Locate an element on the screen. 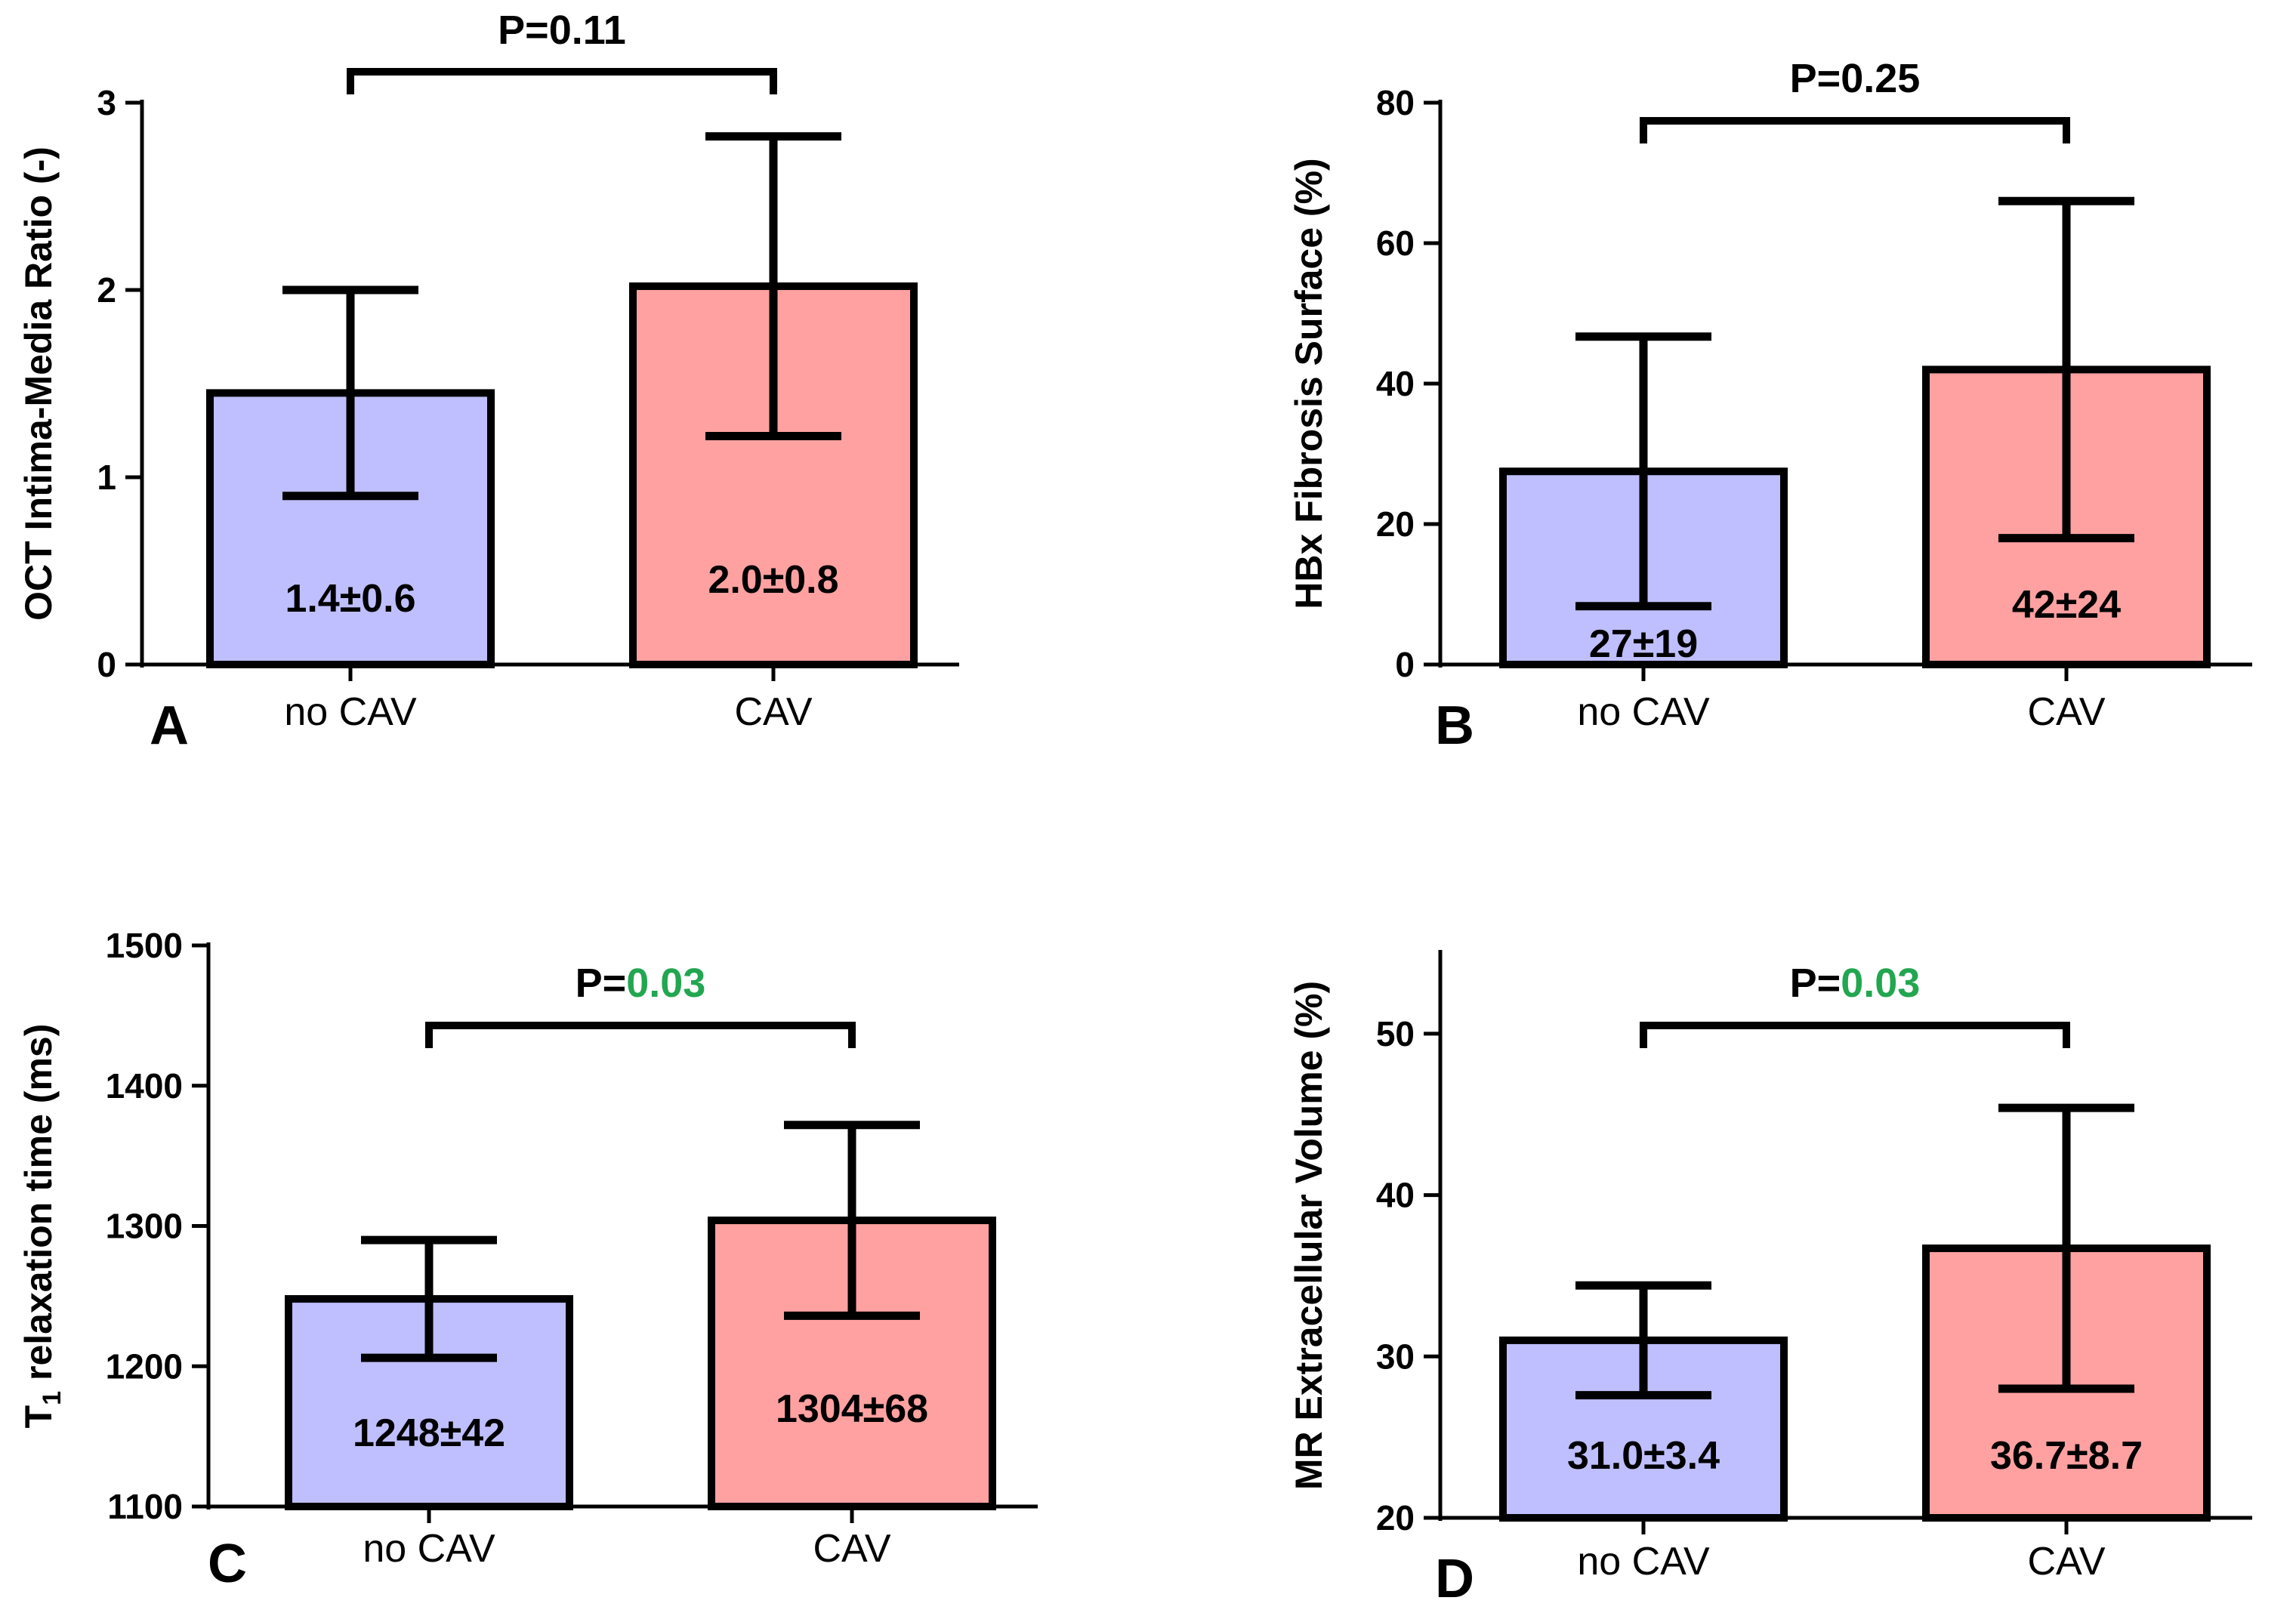 This screenshot has height=1616, width=2296. p-value-label: P=0.25 is located at coordinates (1855, 78).